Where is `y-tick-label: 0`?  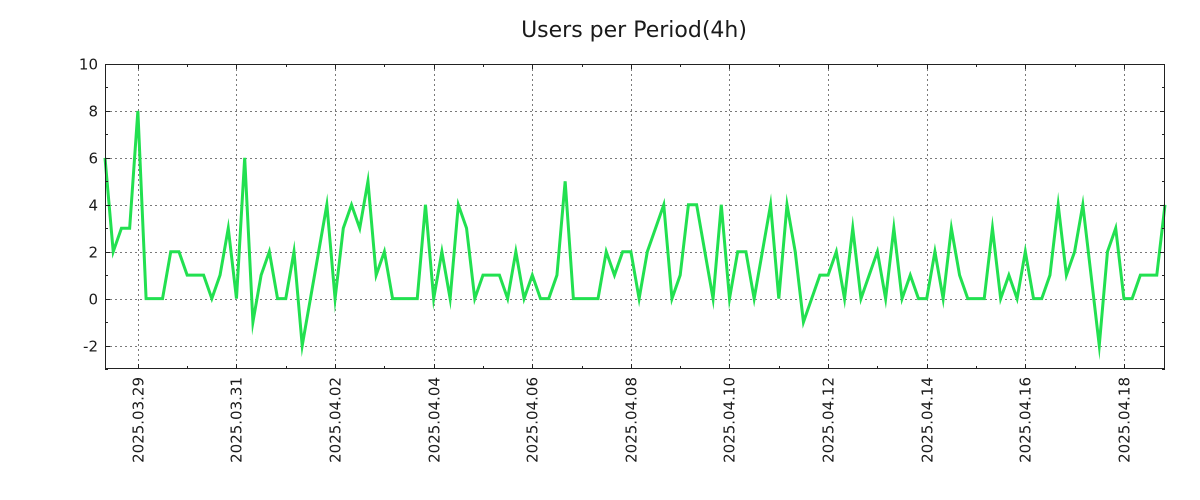
y-tick-label: 0 is located at coordinates (93, 300).